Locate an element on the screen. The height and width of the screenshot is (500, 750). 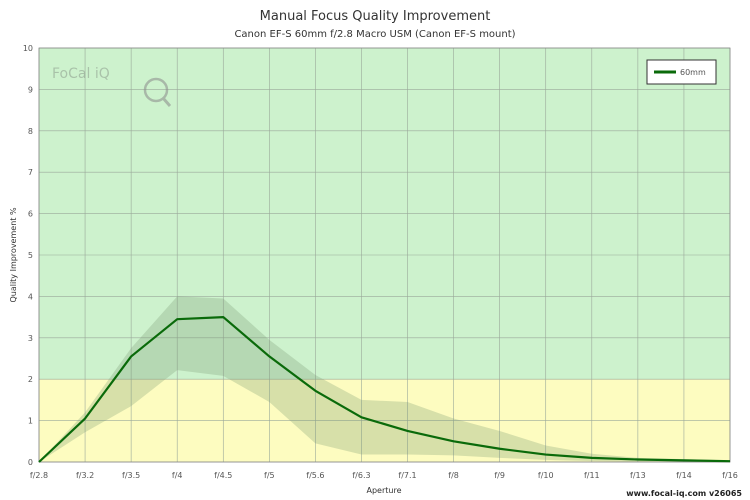
x-tick-label-14: f/14 is located at coordinates (684, 475).